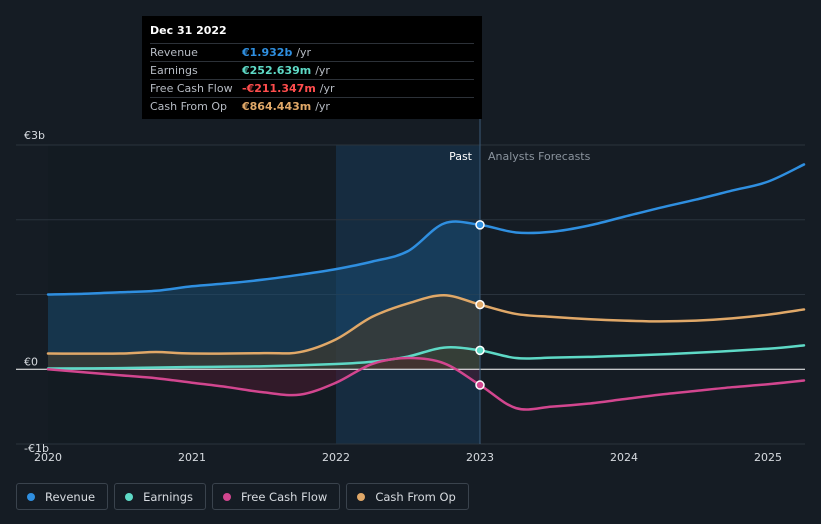  Describe the element at coordinates (768, 457) in the screenshot. I see `x-tick-label: 2025` at that location.